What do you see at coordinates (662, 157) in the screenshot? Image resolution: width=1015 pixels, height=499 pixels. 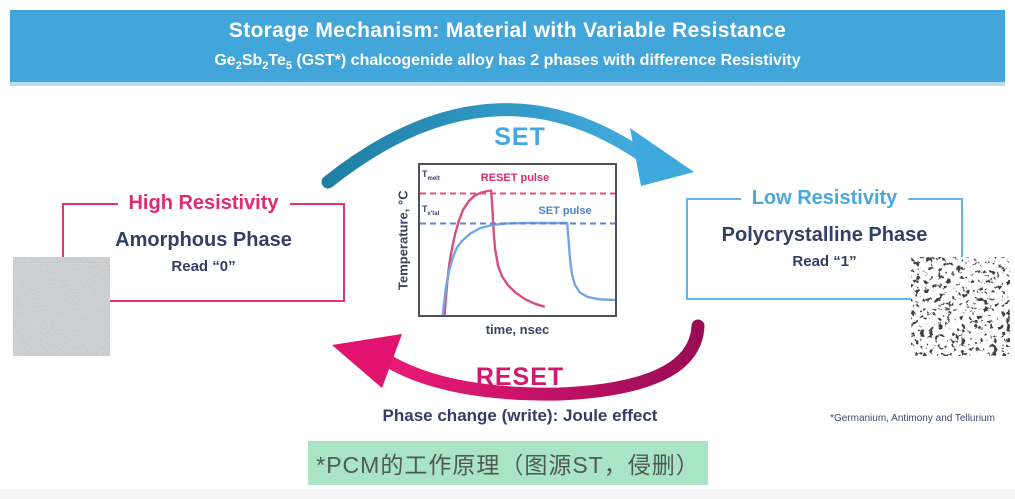 I see `set-arrowhead-icon` at bounding box center [662, 157].